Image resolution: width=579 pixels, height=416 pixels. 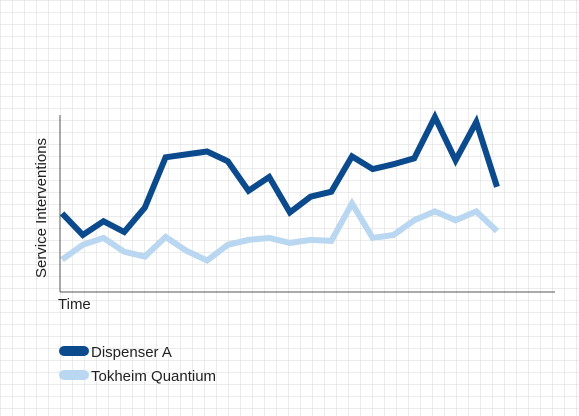 What do you see at coordinates (74, 304) in the screenshot?
I see `x-axis-label: Time` at bounding box center [74, 304].